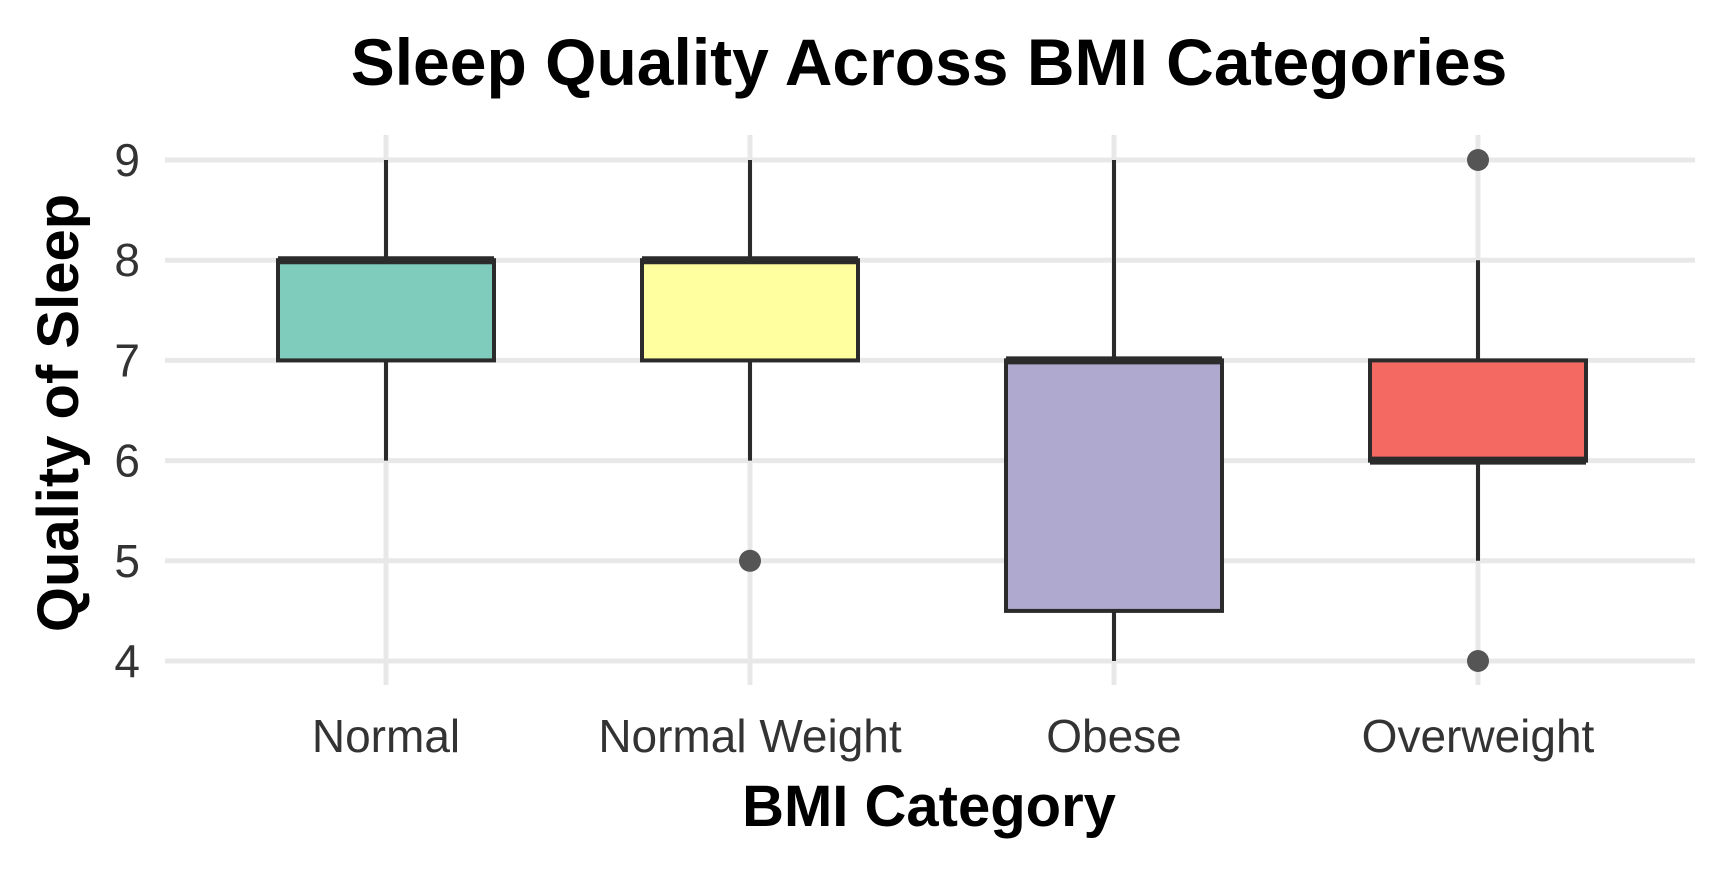  I want to click on y-tick-label: 9, so click(127, 160).